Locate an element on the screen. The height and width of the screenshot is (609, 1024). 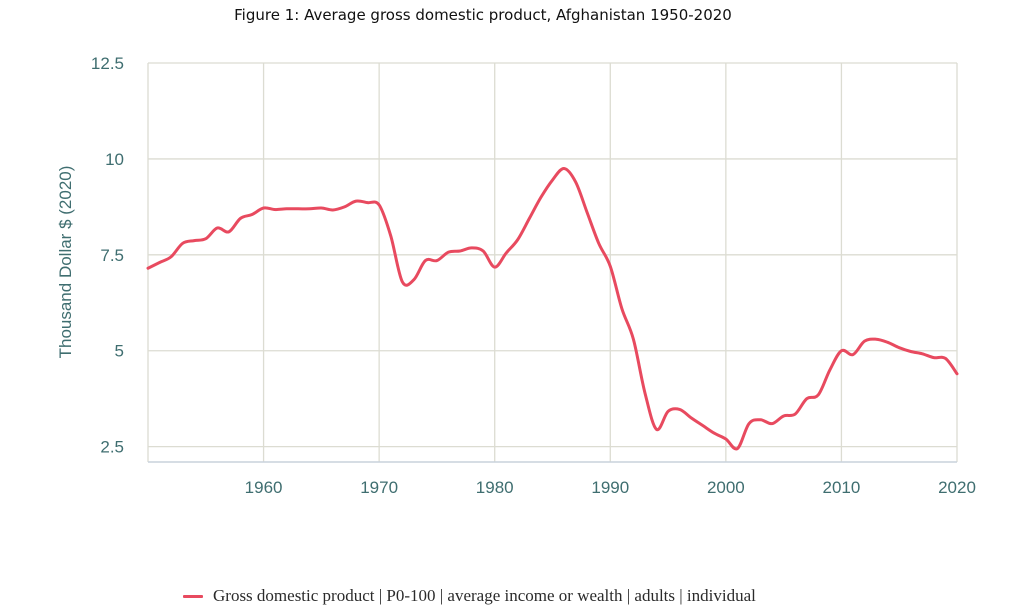
x-tick-label: 2010 is located at coordinates (842, 487).